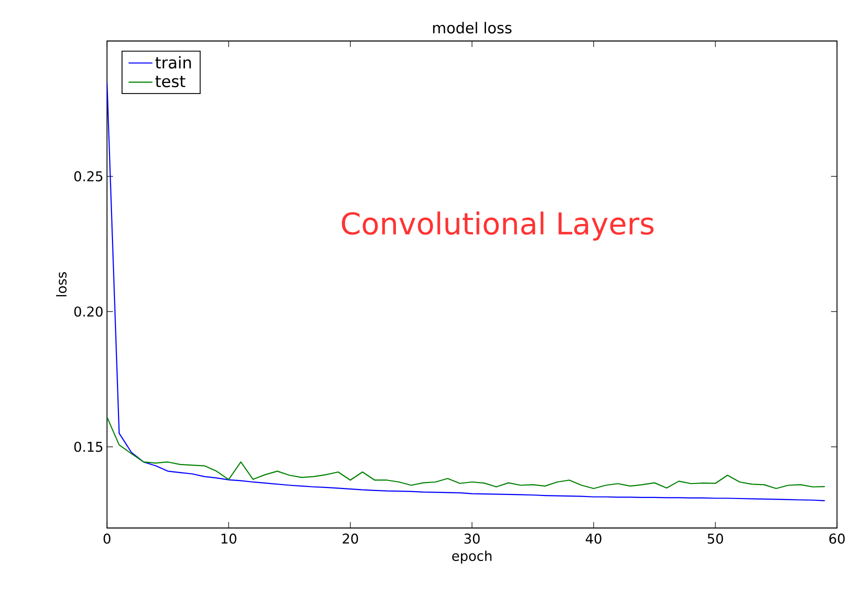  What do you see at coordinates (472, 557) in the screenshot?
I see `x-axis-title: epoch` at bounding box center [472, 557].